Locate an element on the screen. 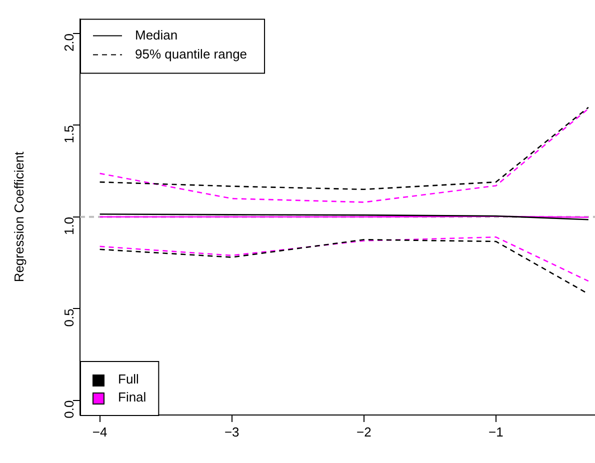 This screenshot has width=595, height=463. x-tick-label: −3 is located at coordinates (232, 432).